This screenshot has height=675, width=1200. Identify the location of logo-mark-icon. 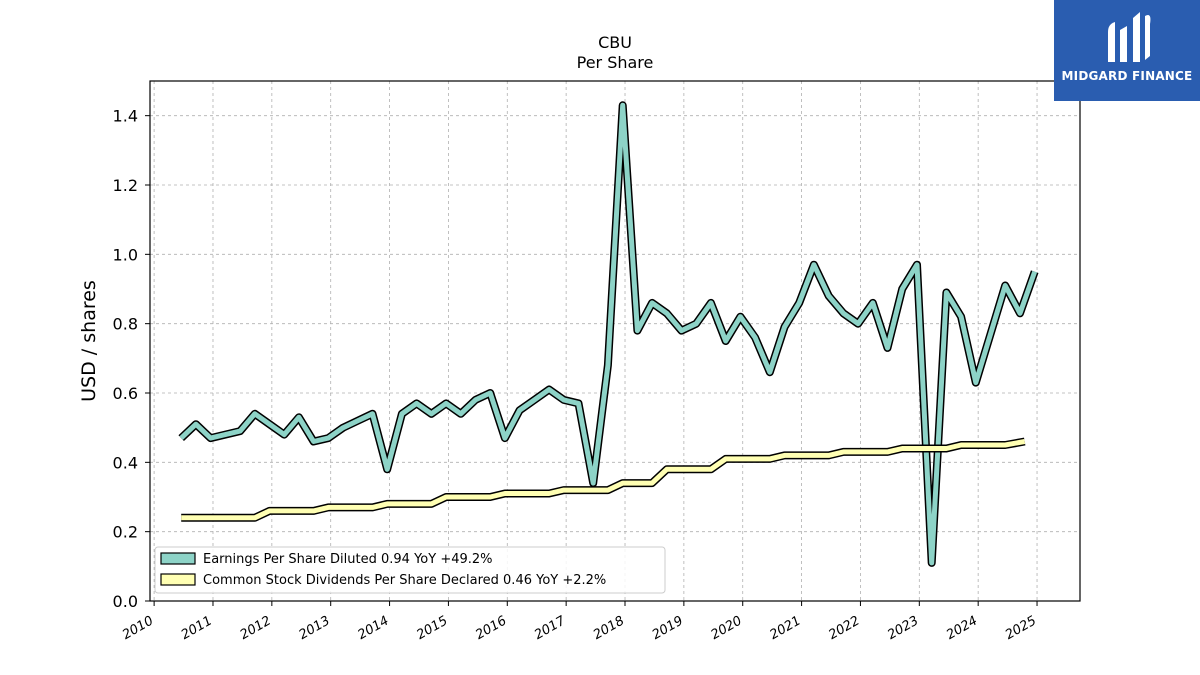
(1129, 37).